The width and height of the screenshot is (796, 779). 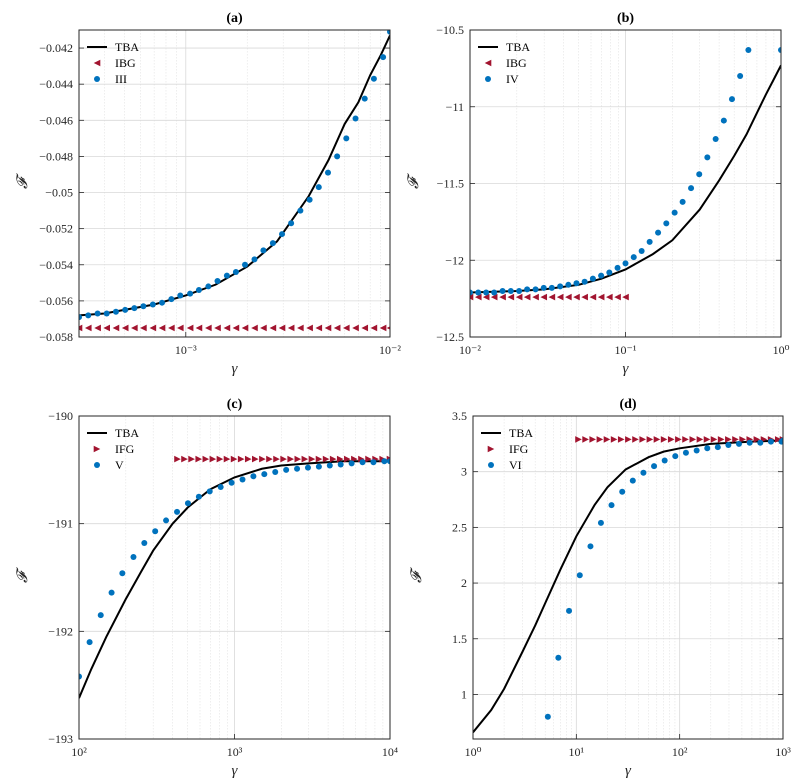 I want to click on legend-label: III, so click(x=121, y=79).